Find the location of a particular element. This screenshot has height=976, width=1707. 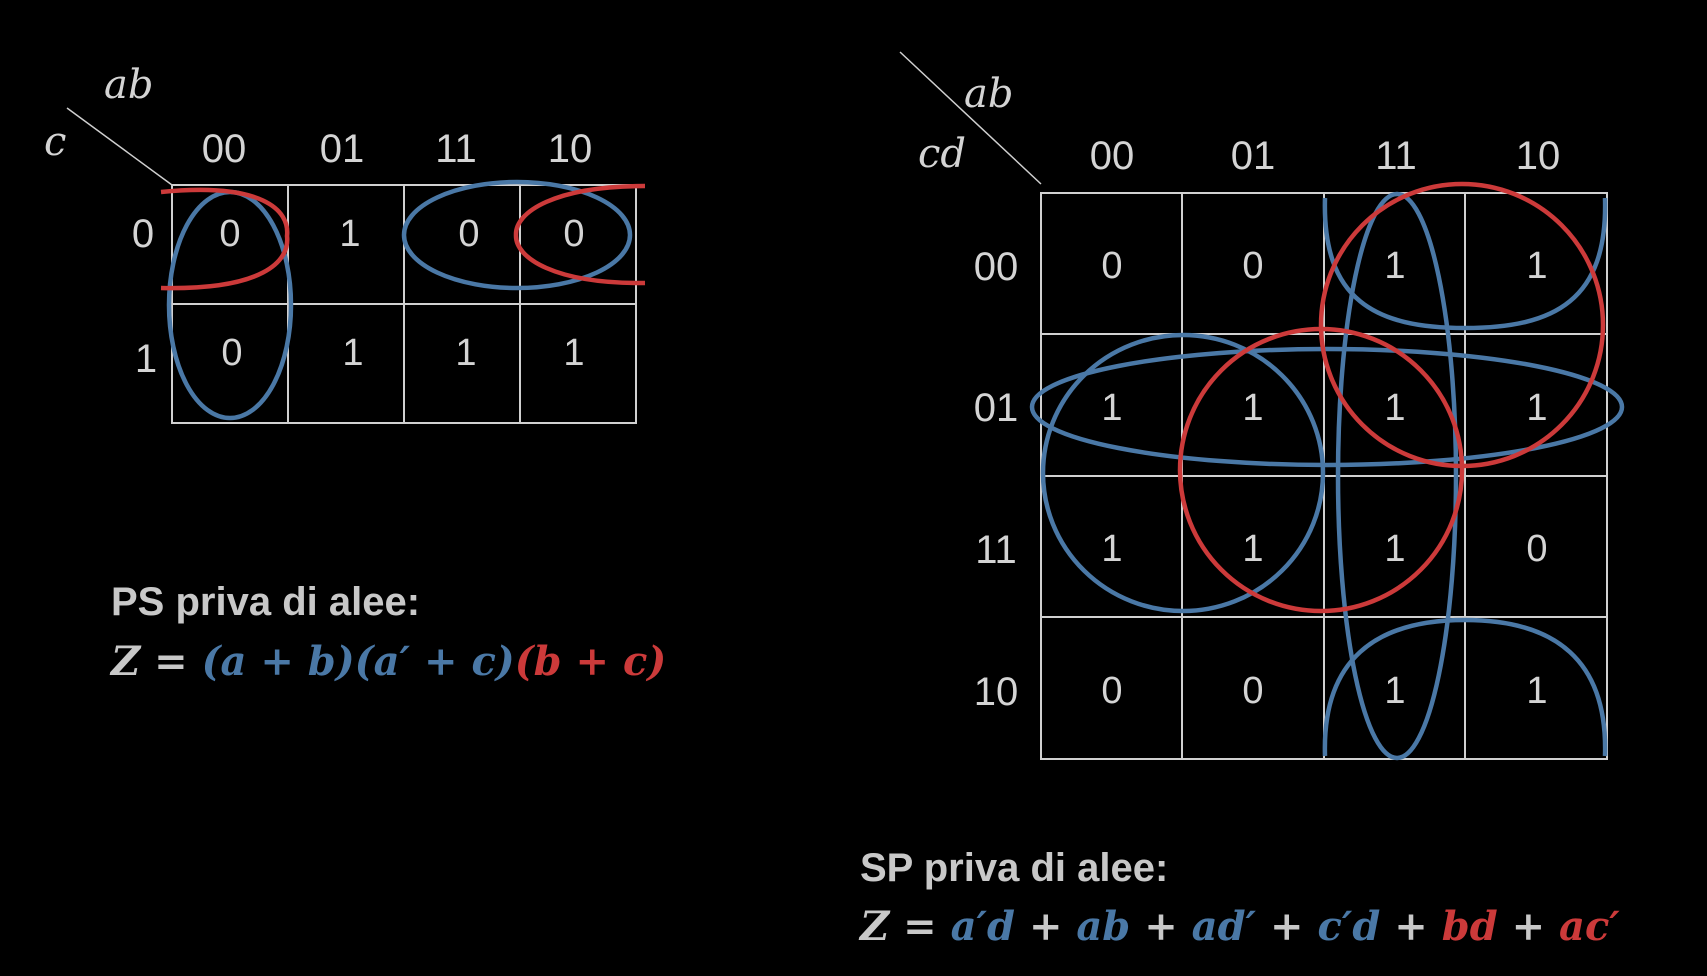

formula-term: (b + c) is located at coordinates (591, 661).